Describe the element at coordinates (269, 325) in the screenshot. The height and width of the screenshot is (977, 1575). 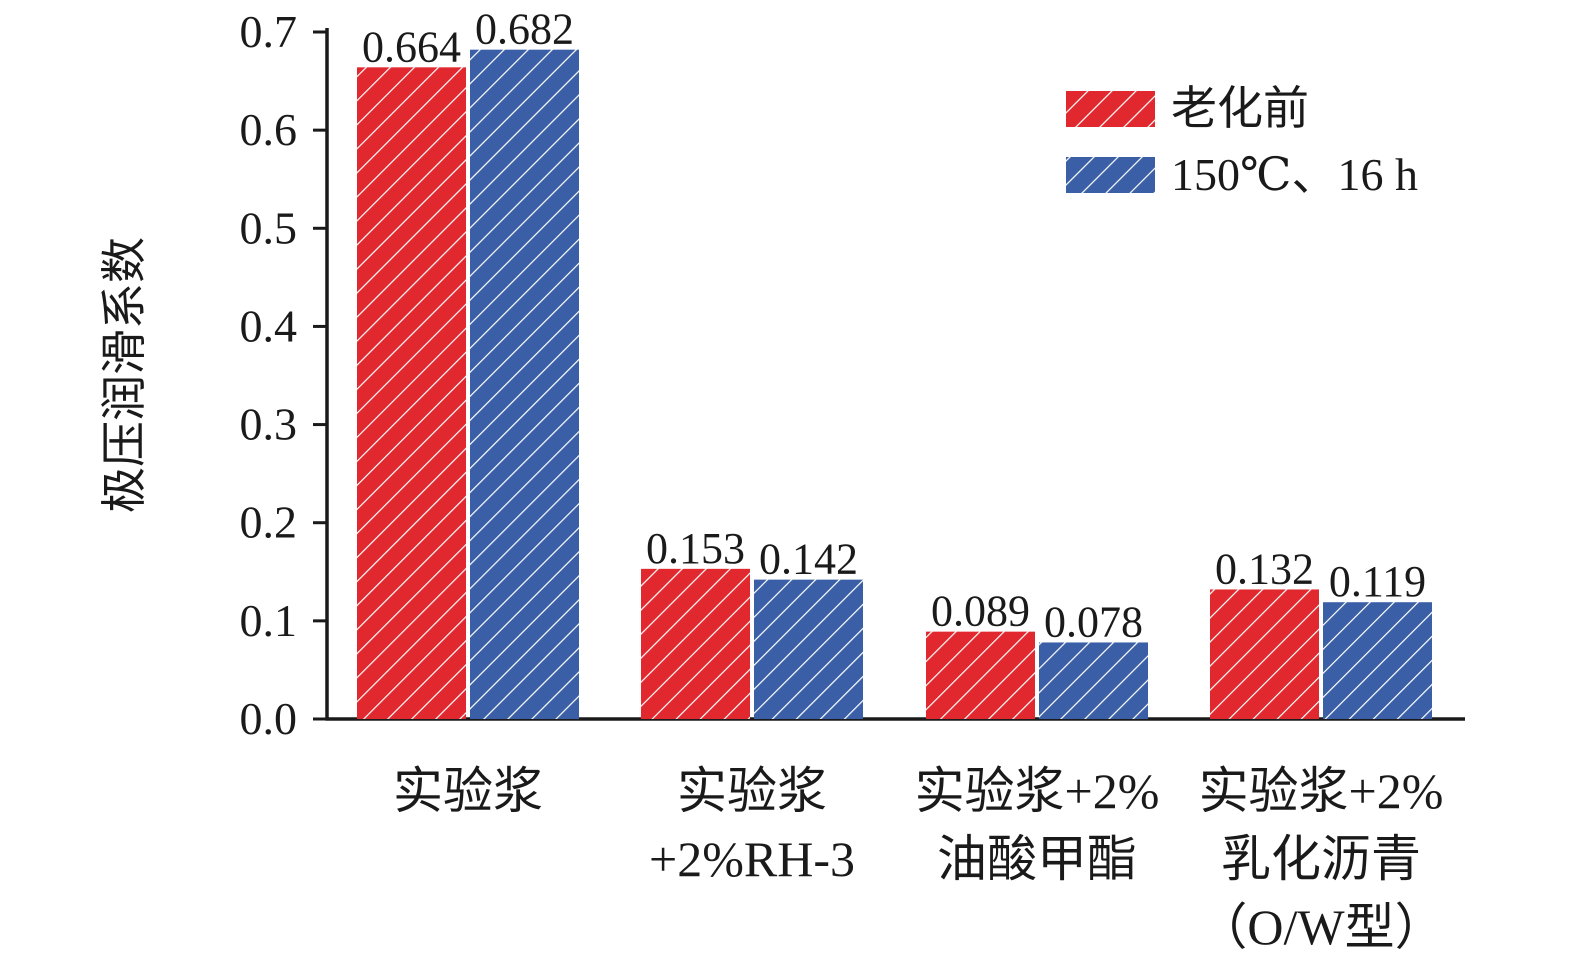
I see `y-tick-label: 0.4` at that location.